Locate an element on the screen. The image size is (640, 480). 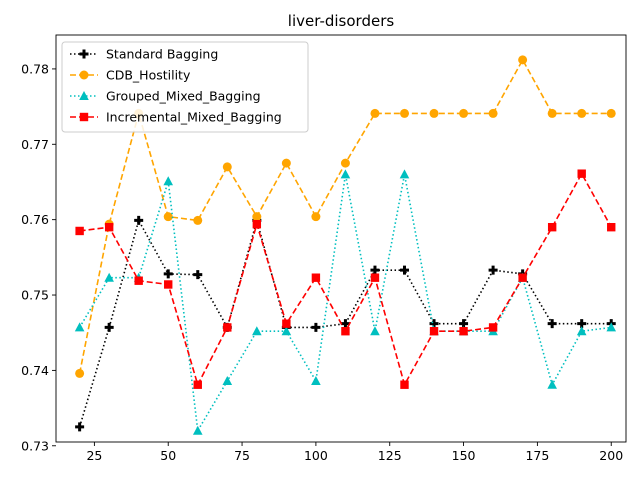
legend-box is located at coordinates (185, 87).